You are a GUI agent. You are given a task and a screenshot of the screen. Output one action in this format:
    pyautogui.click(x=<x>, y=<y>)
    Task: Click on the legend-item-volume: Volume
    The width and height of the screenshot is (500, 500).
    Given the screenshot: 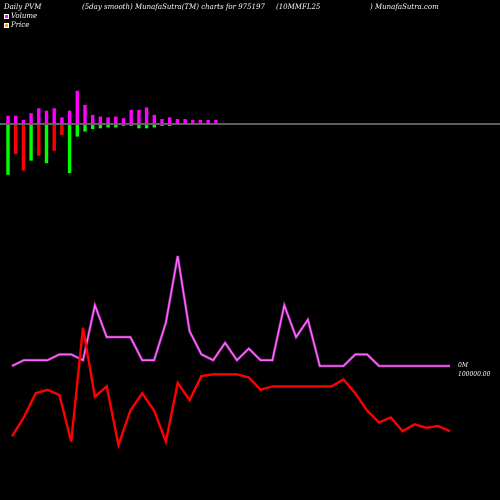 What is the action you would take?
    pyautogui.click(x=20, y=16)
    